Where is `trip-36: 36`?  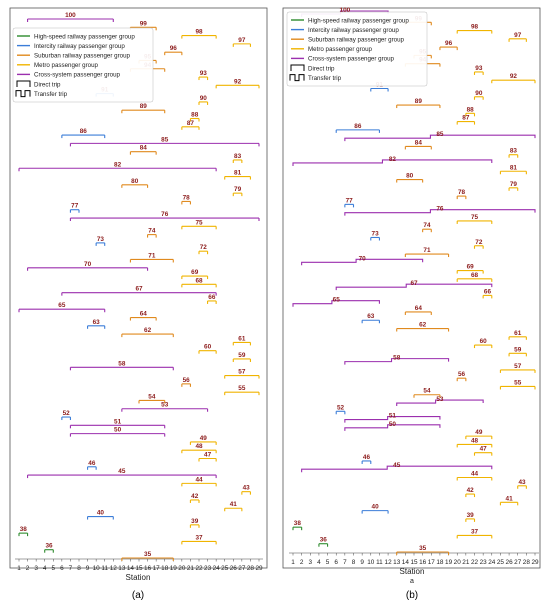
trip-36: 36 is located at coordinates (49, 548).